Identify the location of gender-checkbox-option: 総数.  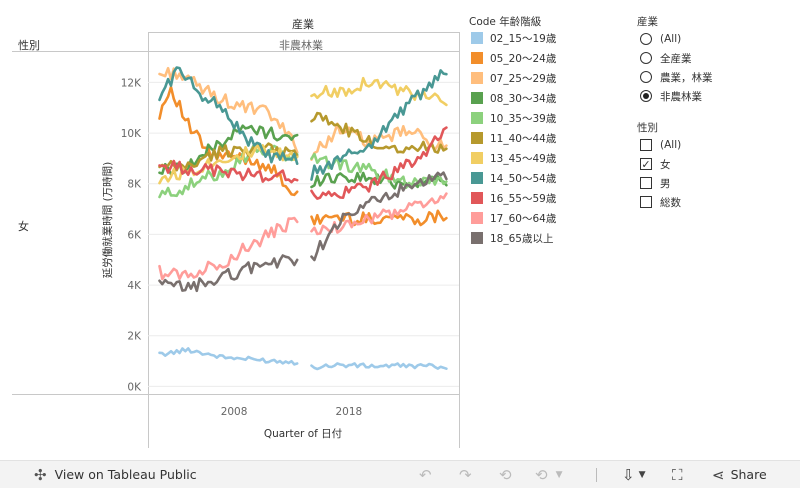
(660, 202).